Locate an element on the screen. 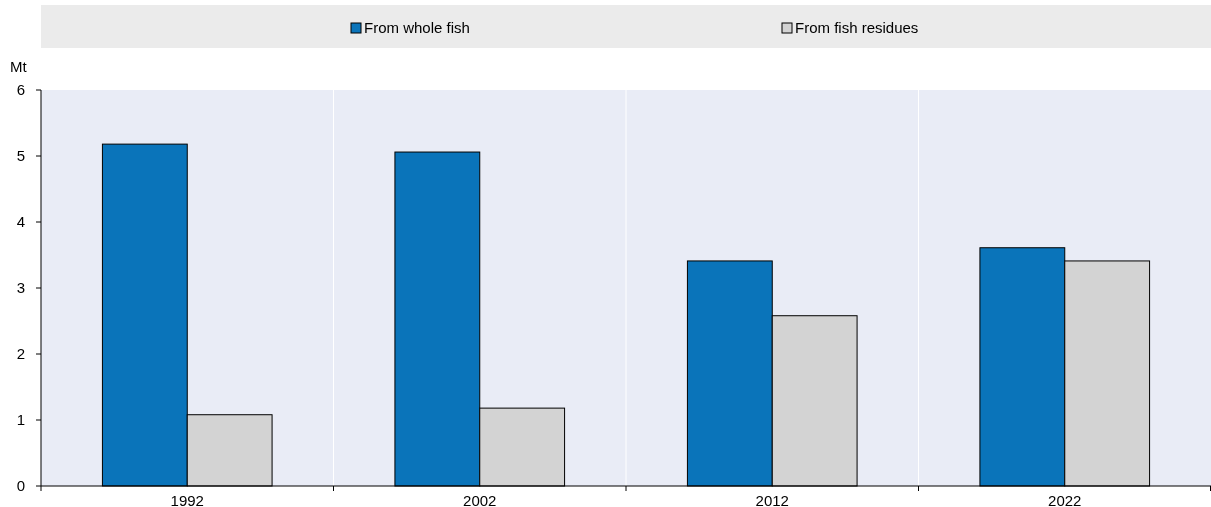 The height and width of the screenshot is (507, 1211). y-tick-label: 1 is located at coordinates (21, 420).